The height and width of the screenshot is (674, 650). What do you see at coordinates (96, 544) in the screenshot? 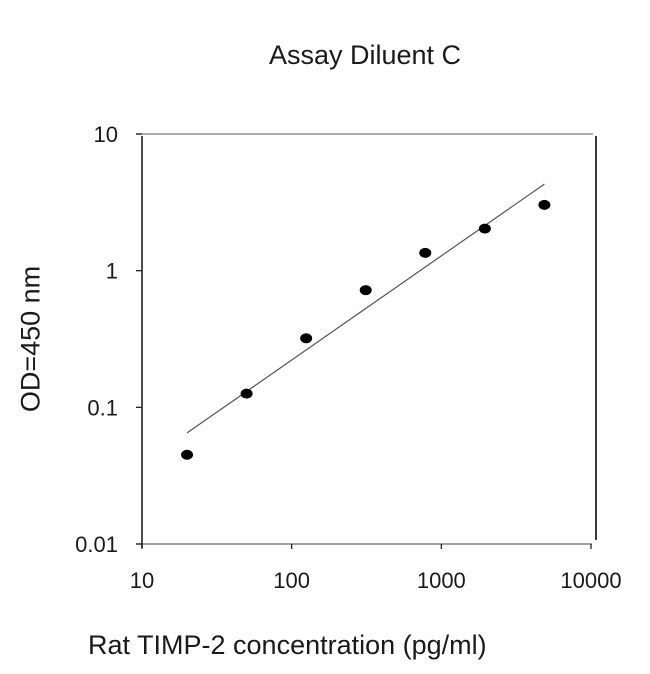
I see `y-tick-label: 0.01` at bounding box center [96, 544].